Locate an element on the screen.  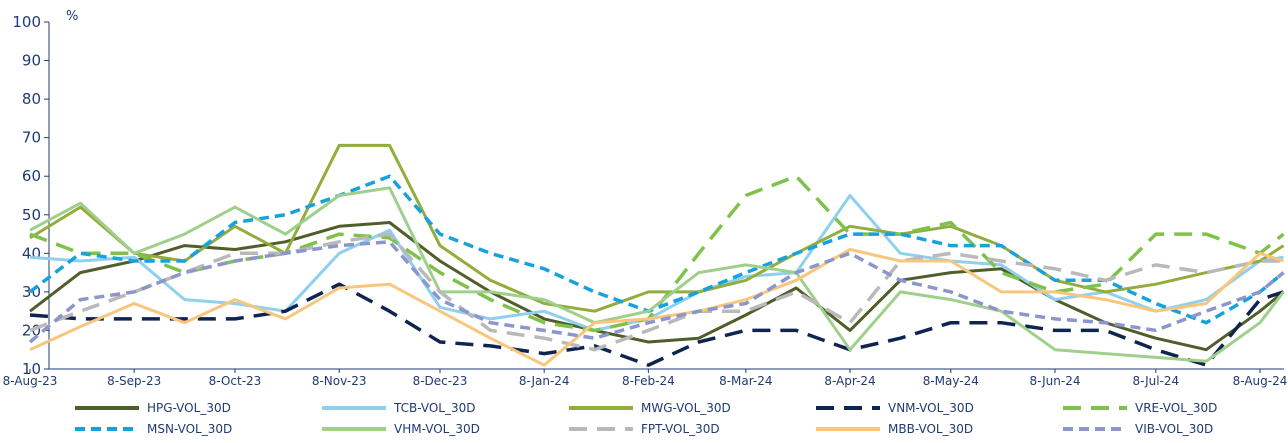
y-tick-label: 70 is located at coordinates (31, 138).